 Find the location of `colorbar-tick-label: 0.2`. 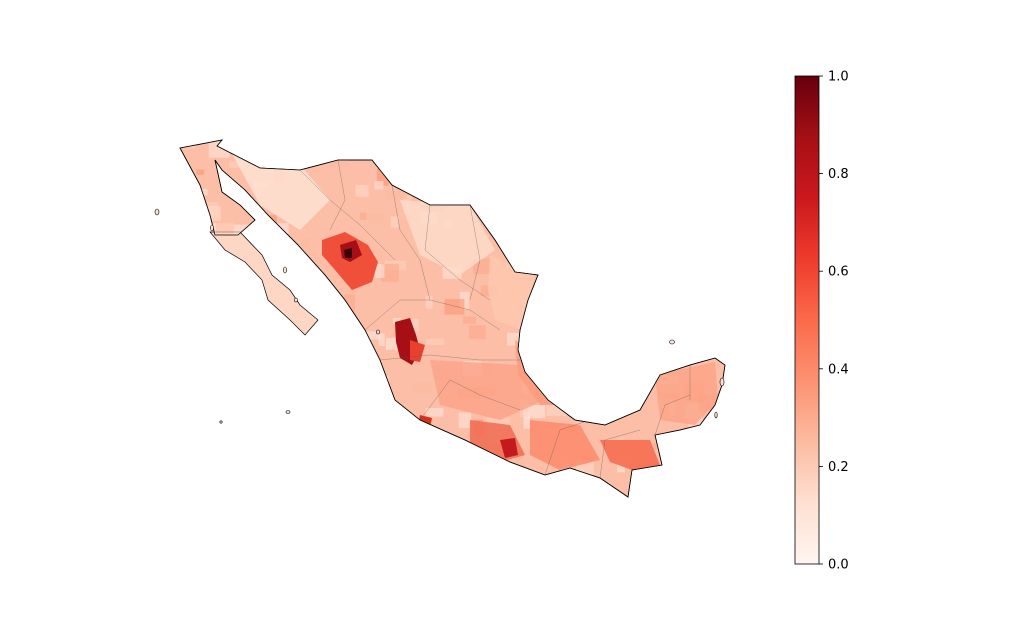

colorbar-tick-label: 0.2 is located at coordinates (838, 467).